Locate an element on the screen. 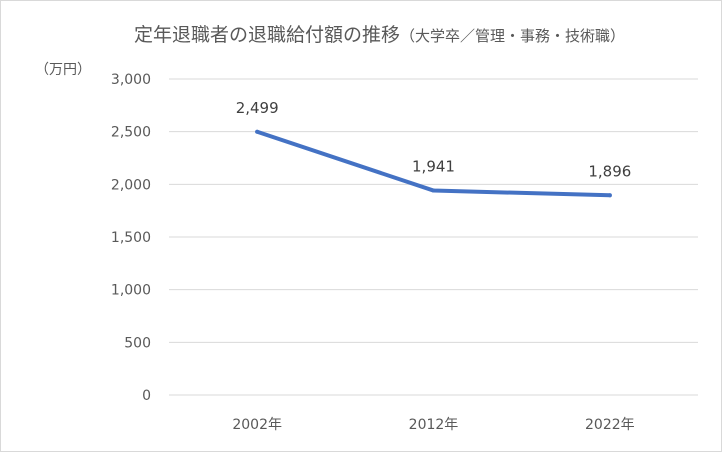 This screenshot has height=453, width=722. data-label: 2,499 is located at coordinates (257, 108).